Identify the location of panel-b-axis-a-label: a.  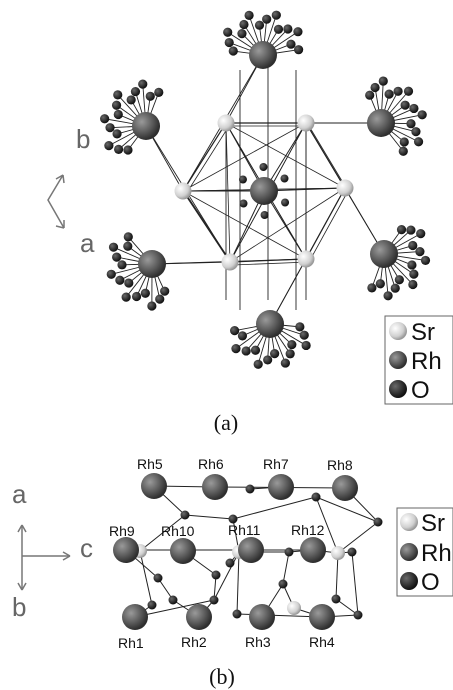
(19, 494).